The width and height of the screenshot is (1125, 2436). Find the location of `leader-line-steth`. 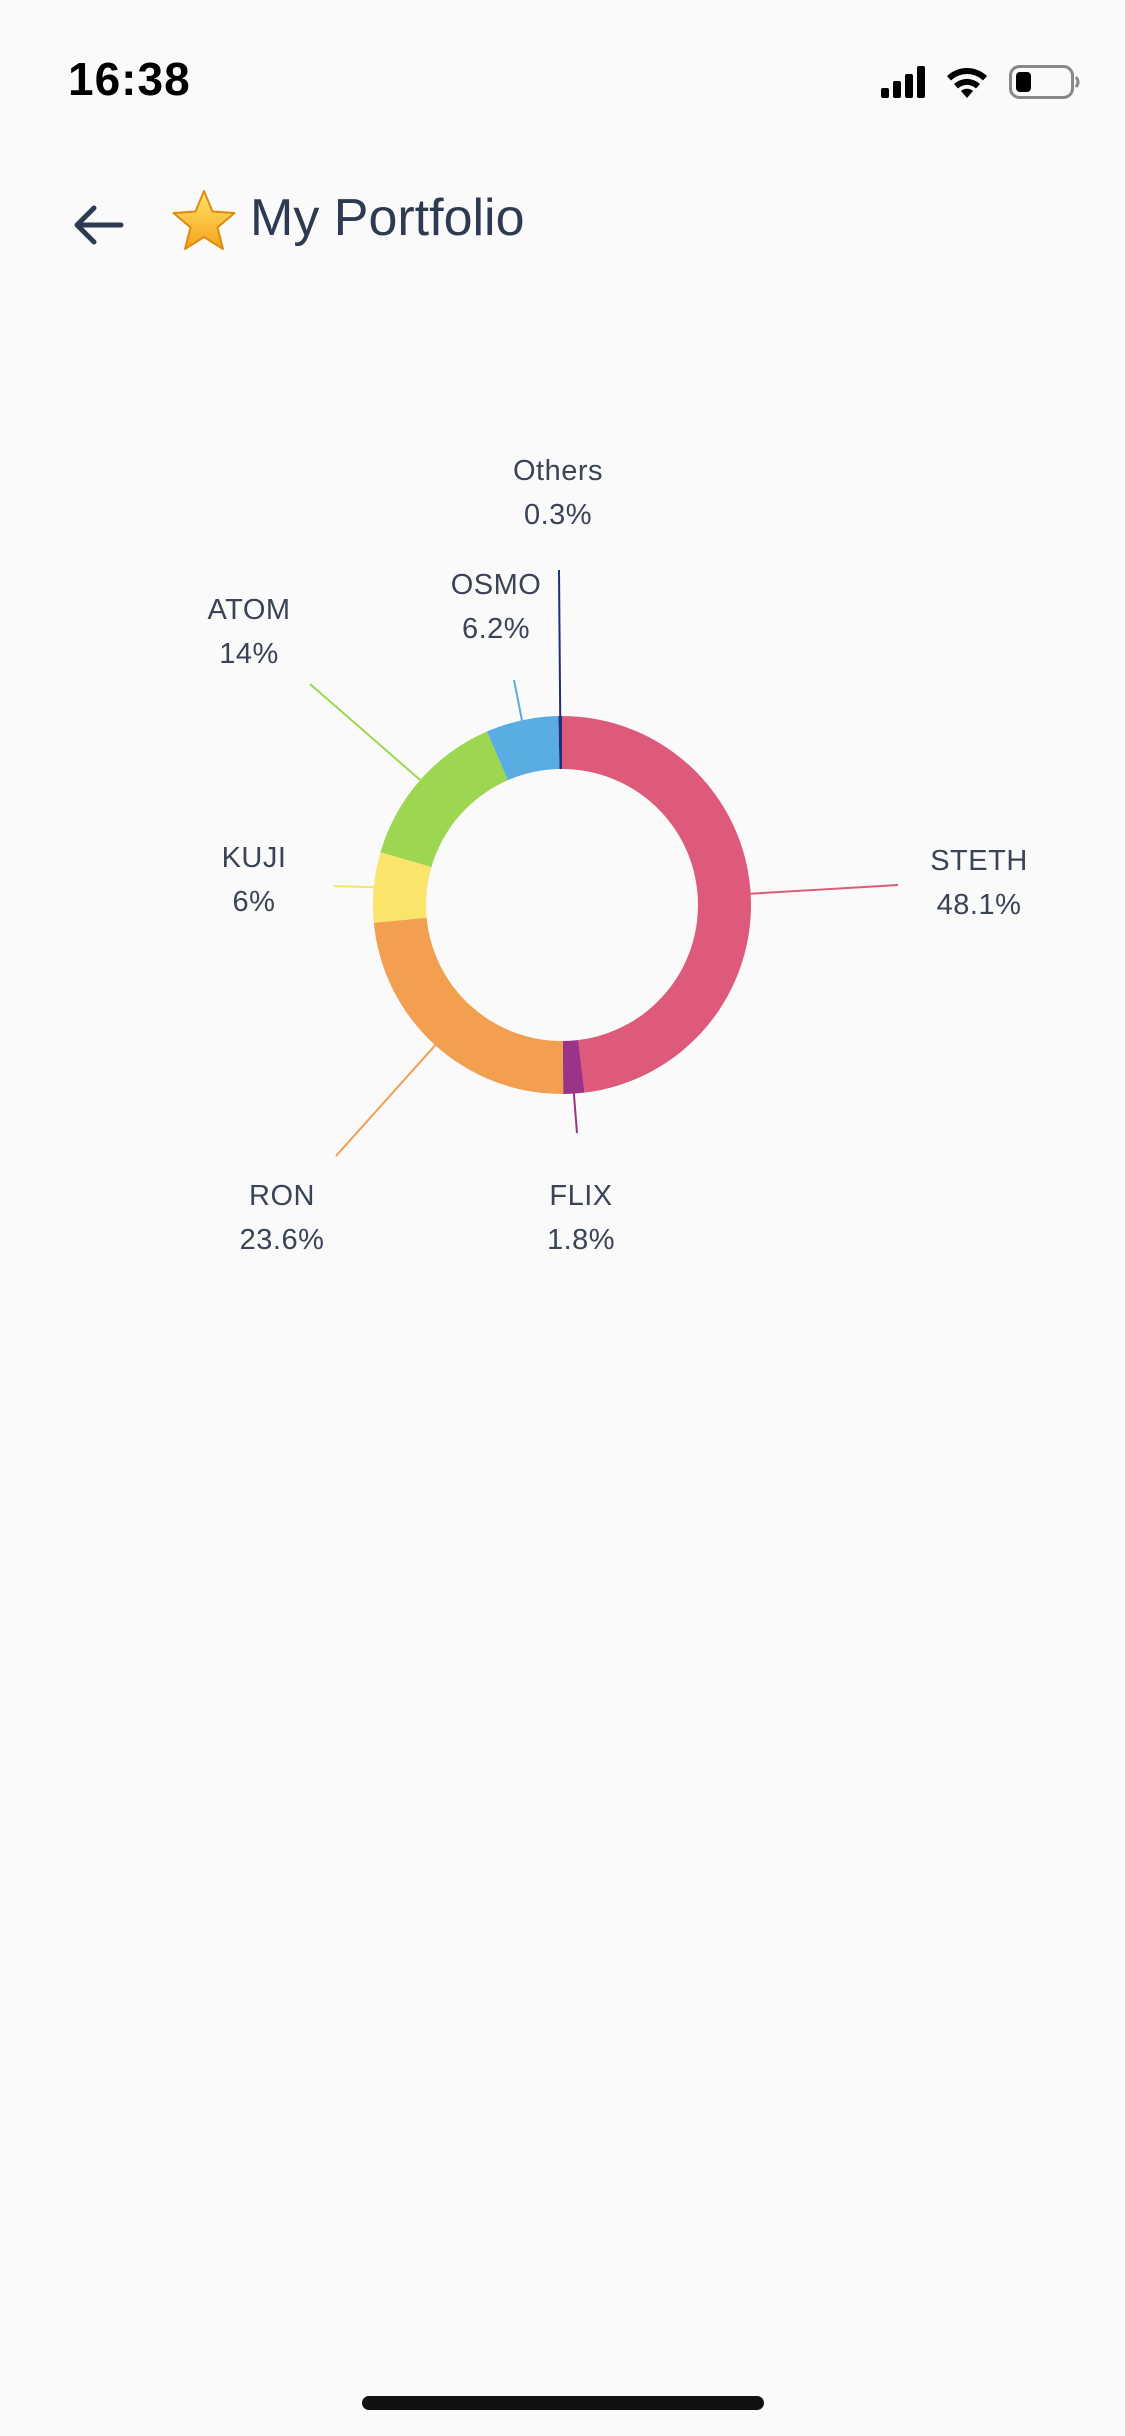

leader-line-steth is located at coordinates (824, 889).